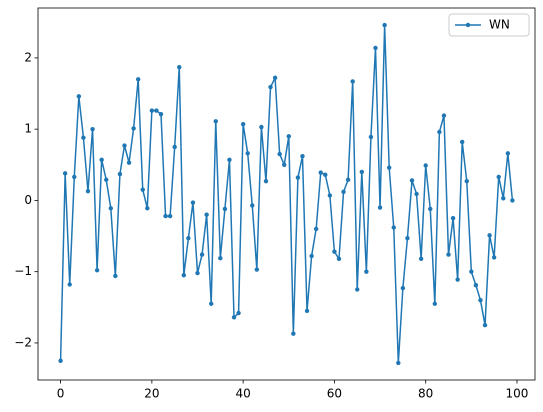  What do you see at coordinates (243, 394) in the screenshot?
I see `x-tick-label: 40` at bounding box center [243, 394].